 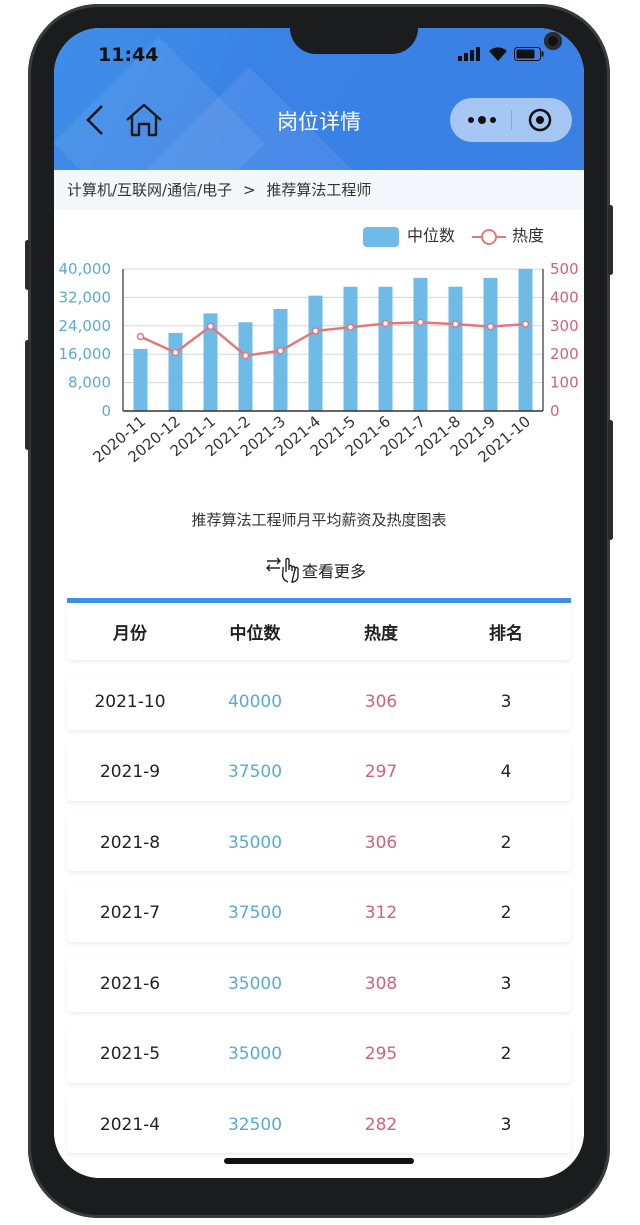 What do you see at coordinates (282, 570) in the screenshot?
I see `hand-pointer-icon` at bounding box center [282, 570].